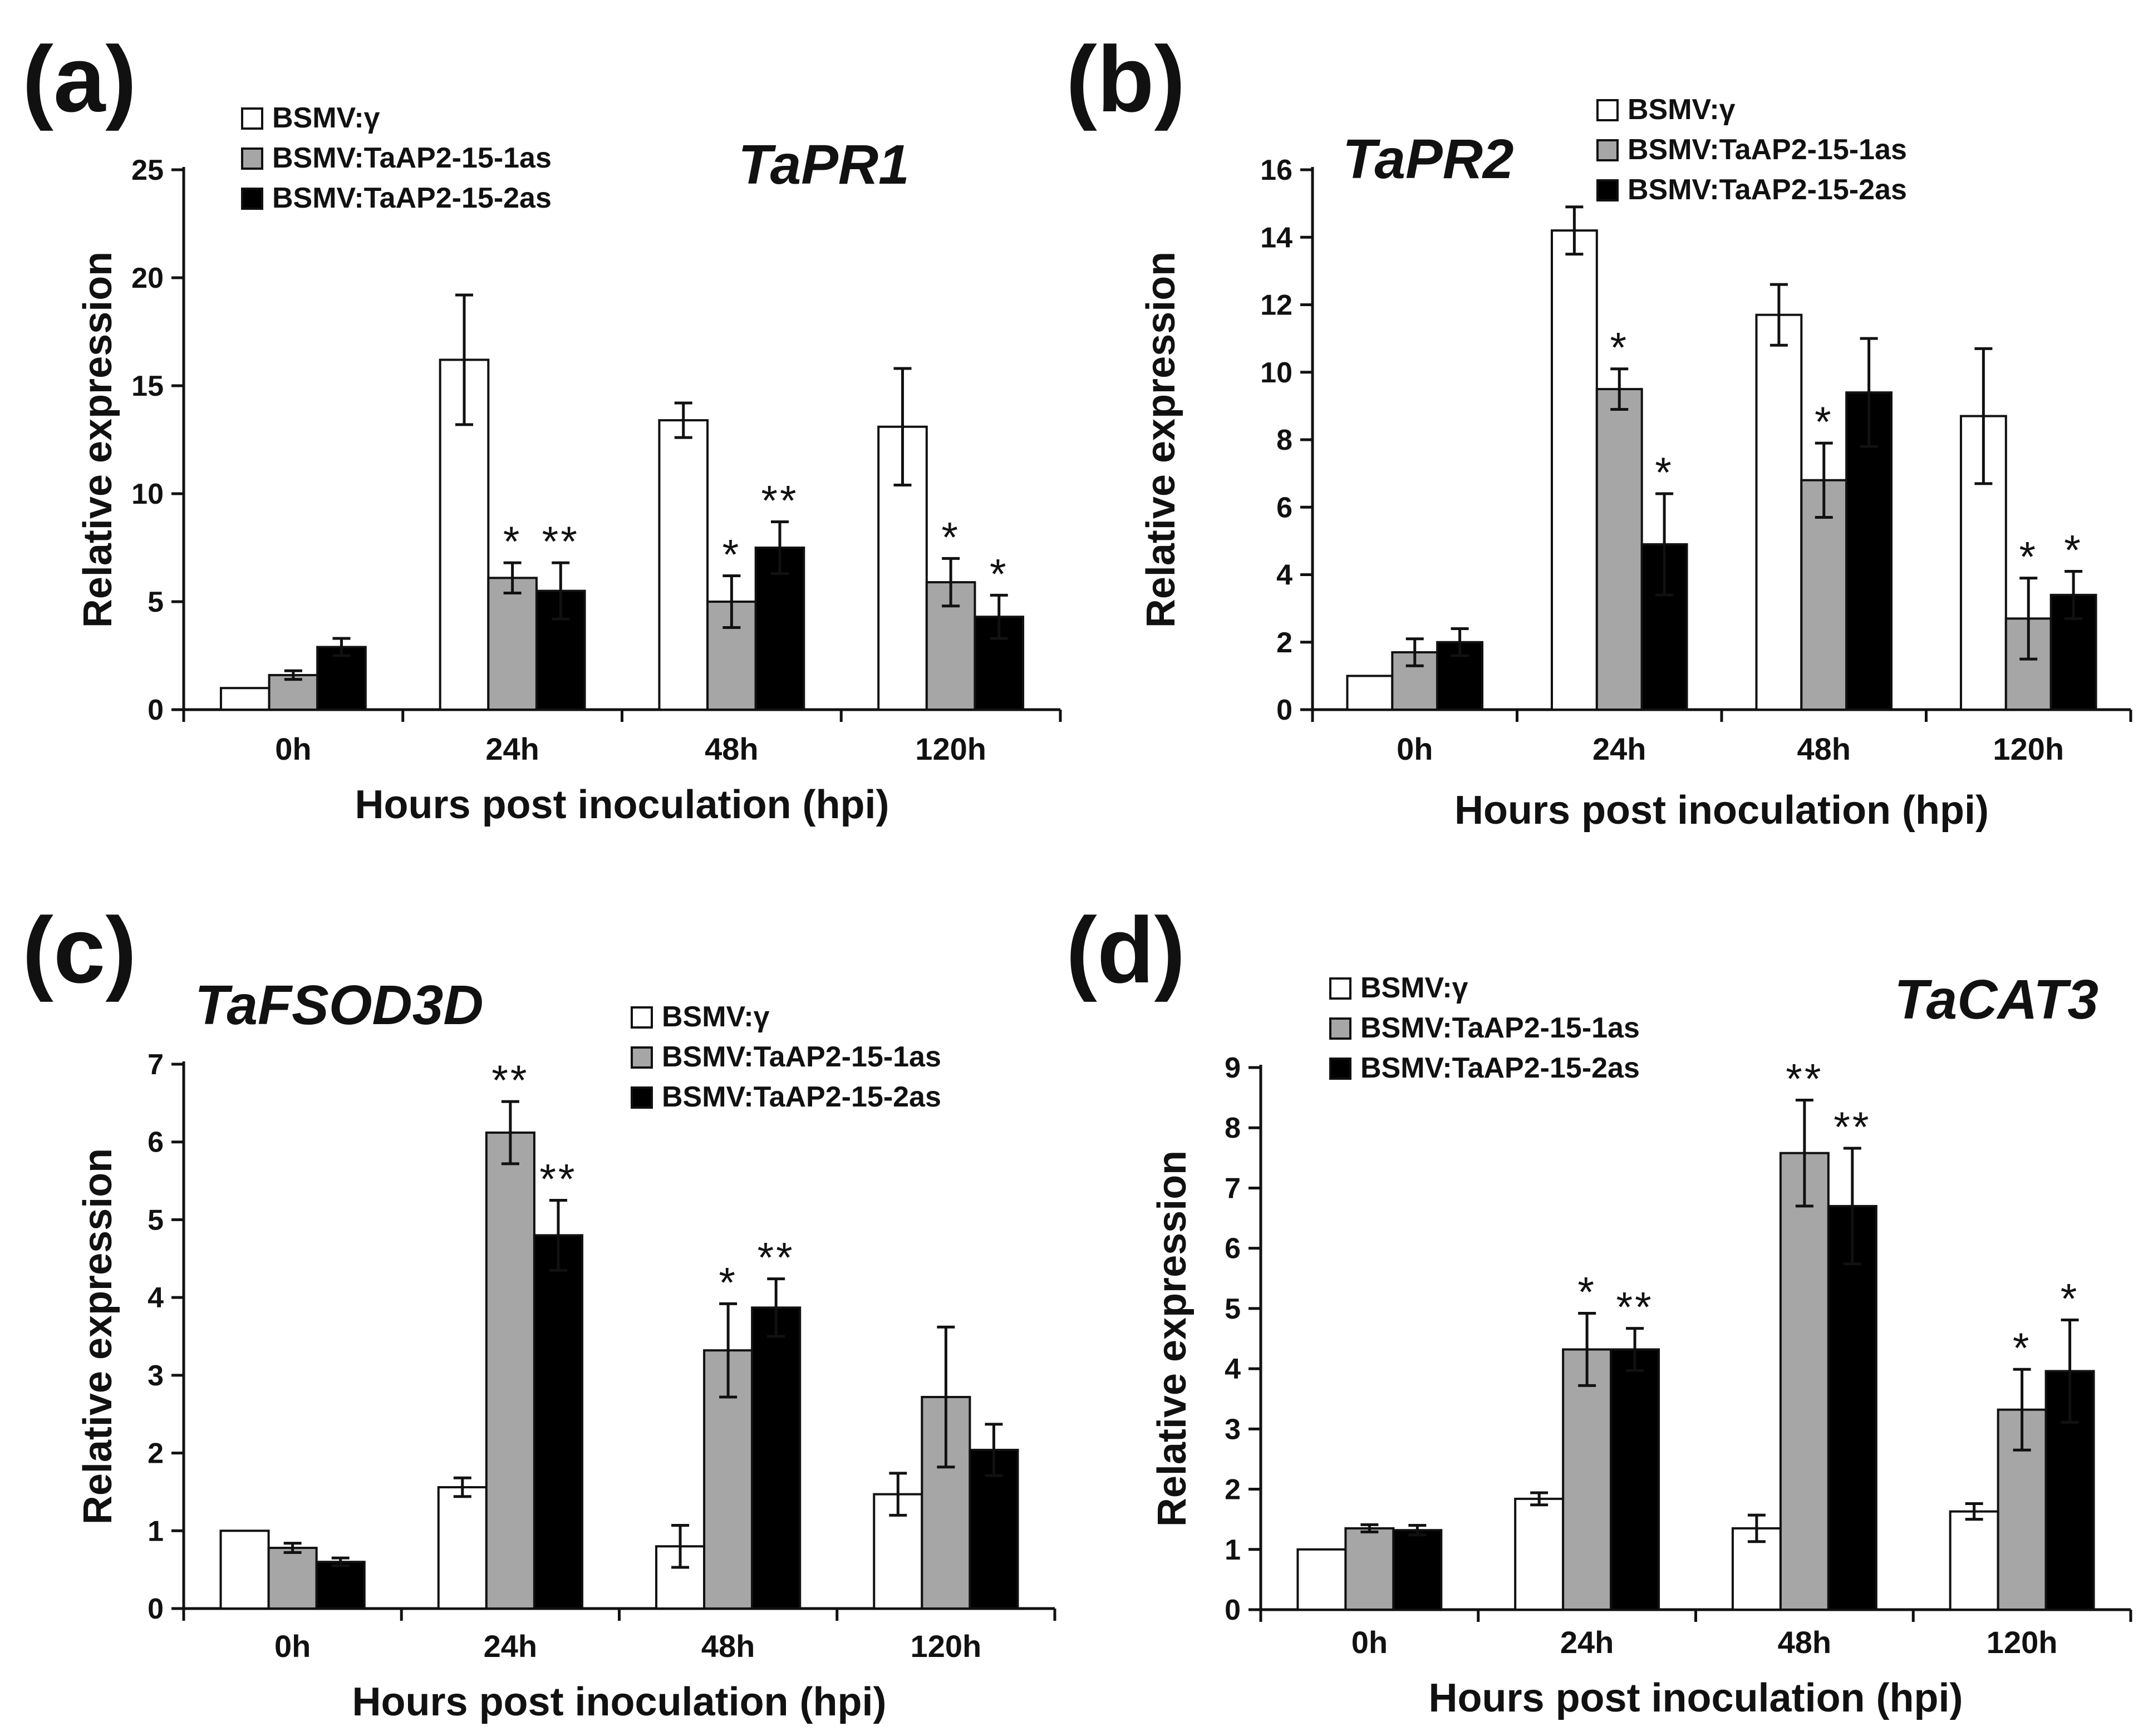 The height and width of the screenshot is (1736, 2153). Describe the element at coordinates (79, 79) in the screenshot. I see `panel-label: (a)` at that location.